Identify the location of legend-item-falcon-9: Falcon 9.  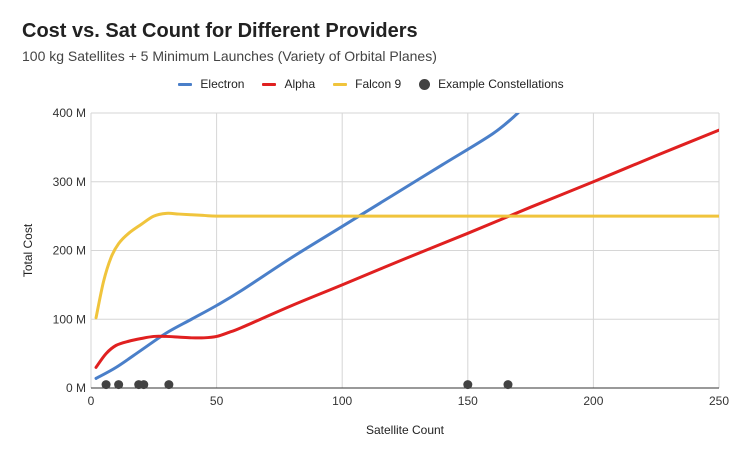
(367, 84).